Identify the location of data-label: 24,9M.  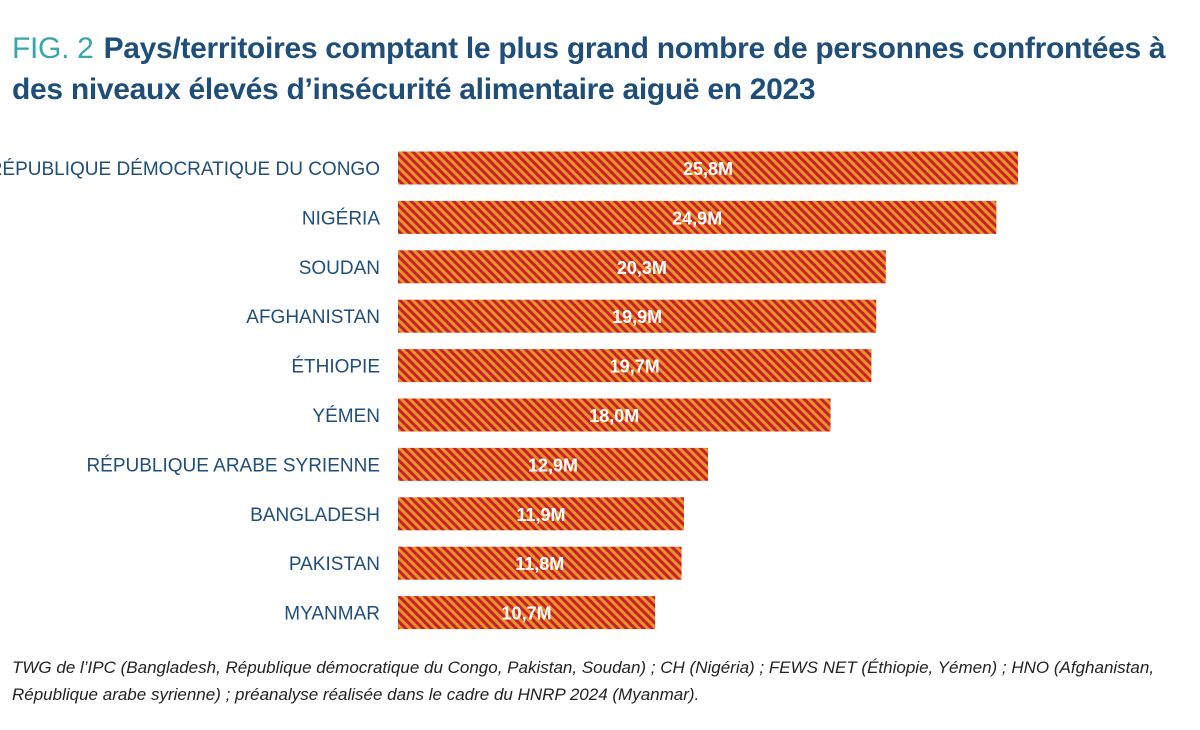
(697, 218).